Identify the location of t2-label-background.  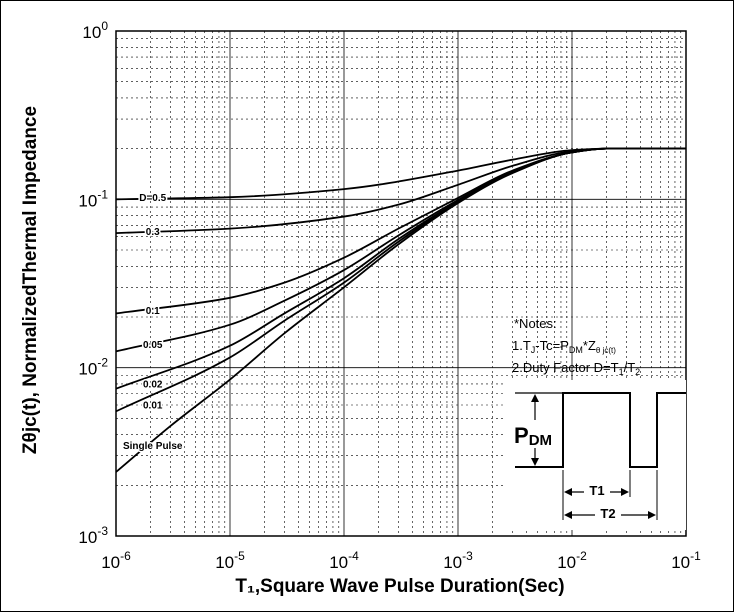
(608, 513).